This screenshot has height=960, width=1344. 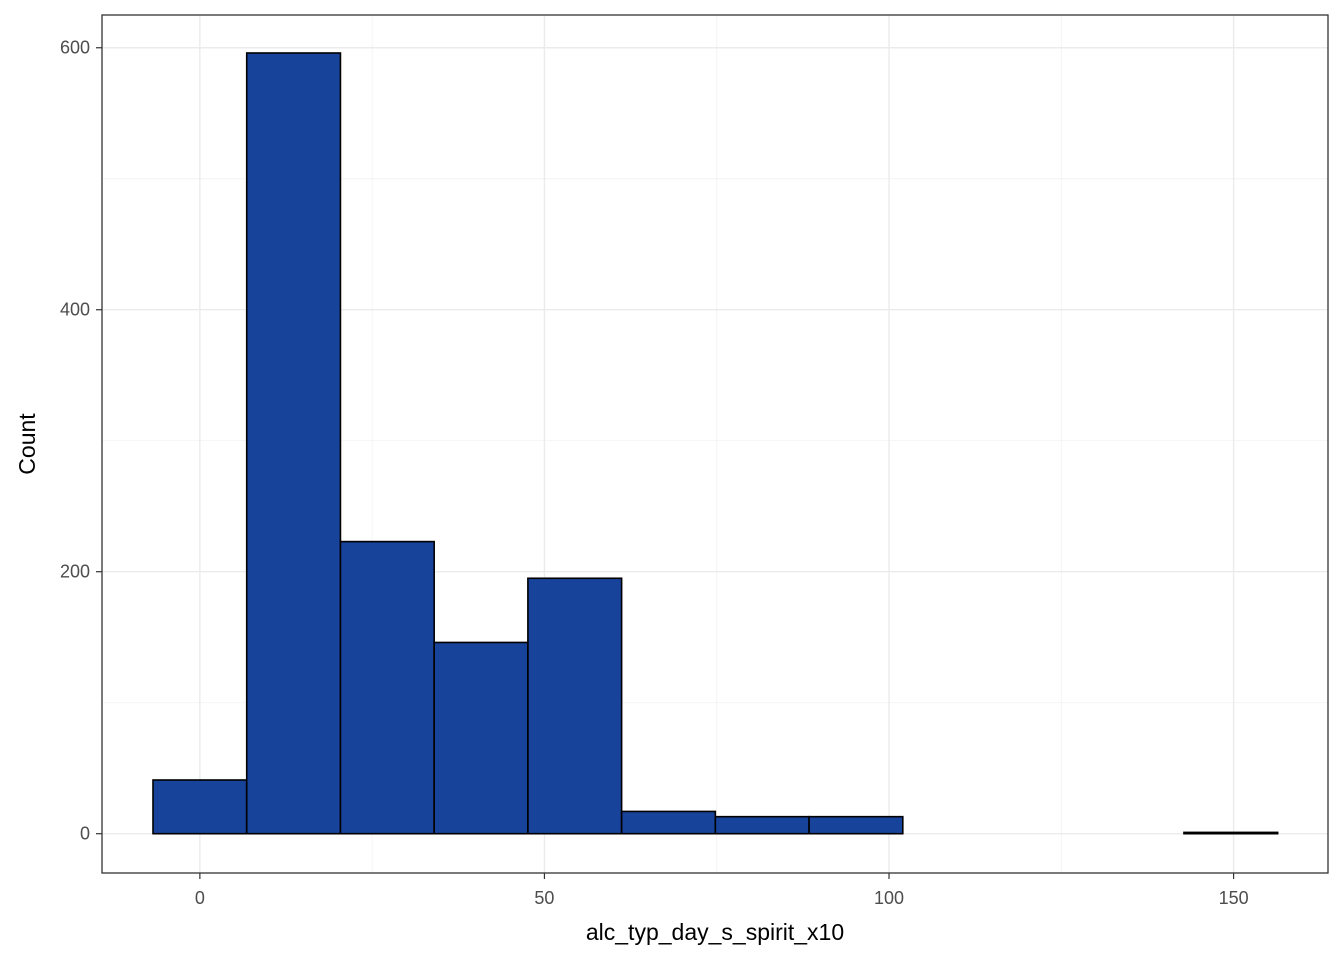 What do you see at coordinates (889, 898) in the screenshot?
I see `x-tick-label: 100` at bounding box center [889, 898].